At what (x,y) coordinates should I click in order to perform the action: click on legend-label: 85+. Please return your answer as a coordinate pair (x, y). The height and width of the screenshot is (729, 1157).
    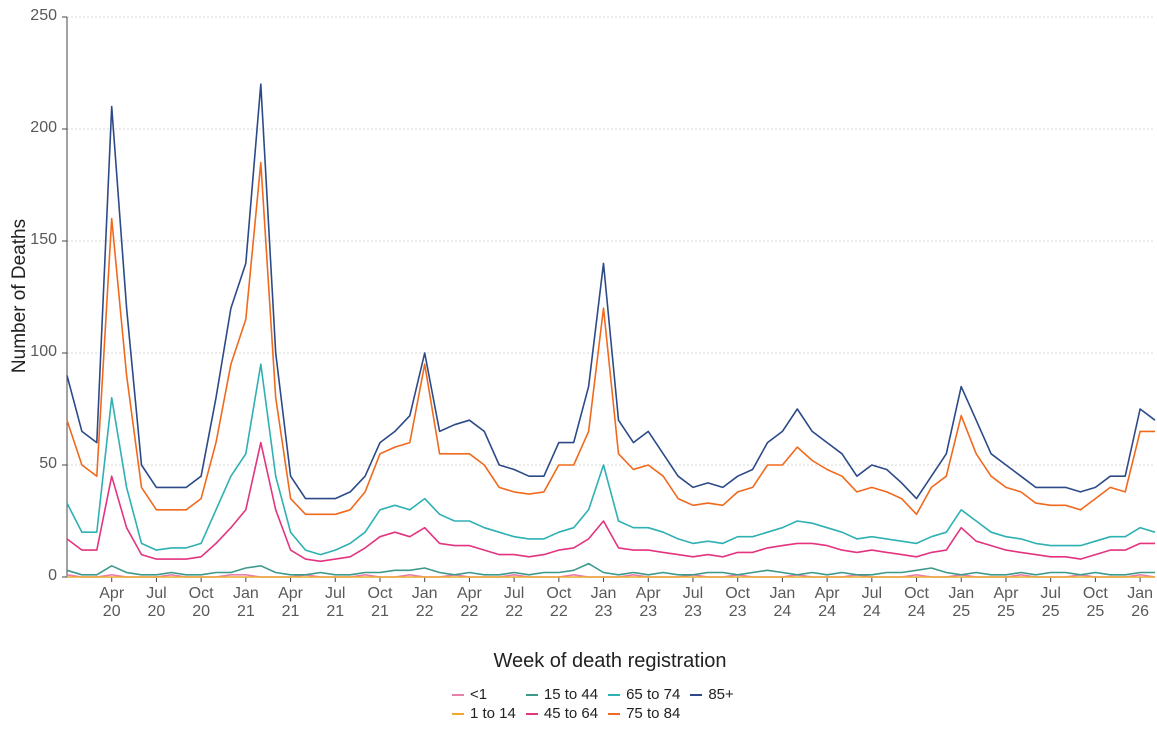
    Looking at the image, I should click on (721, 694).